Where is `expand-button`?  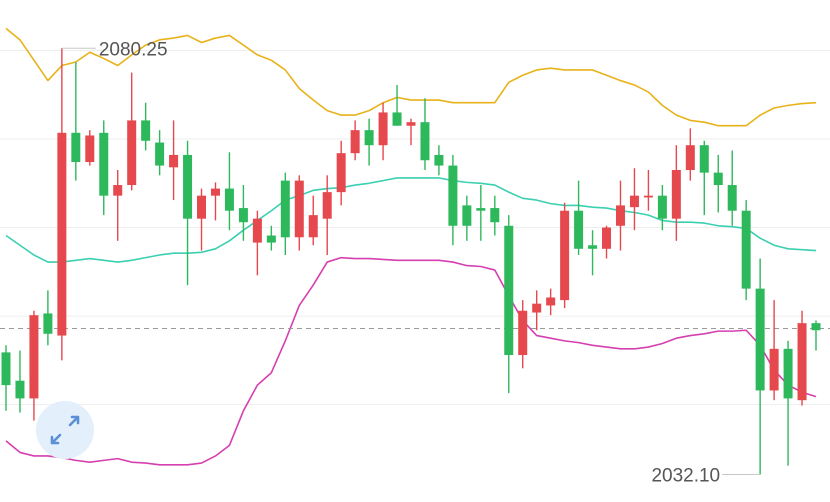
expand-button is located at coordinates (65, 430).